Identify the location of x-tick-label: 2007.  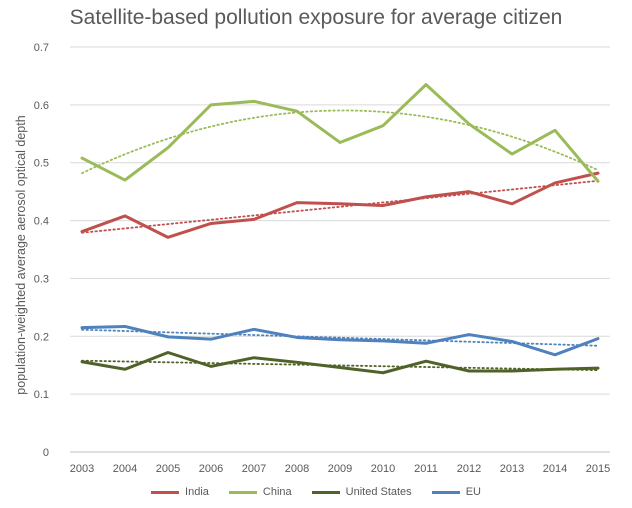
(254, 469).